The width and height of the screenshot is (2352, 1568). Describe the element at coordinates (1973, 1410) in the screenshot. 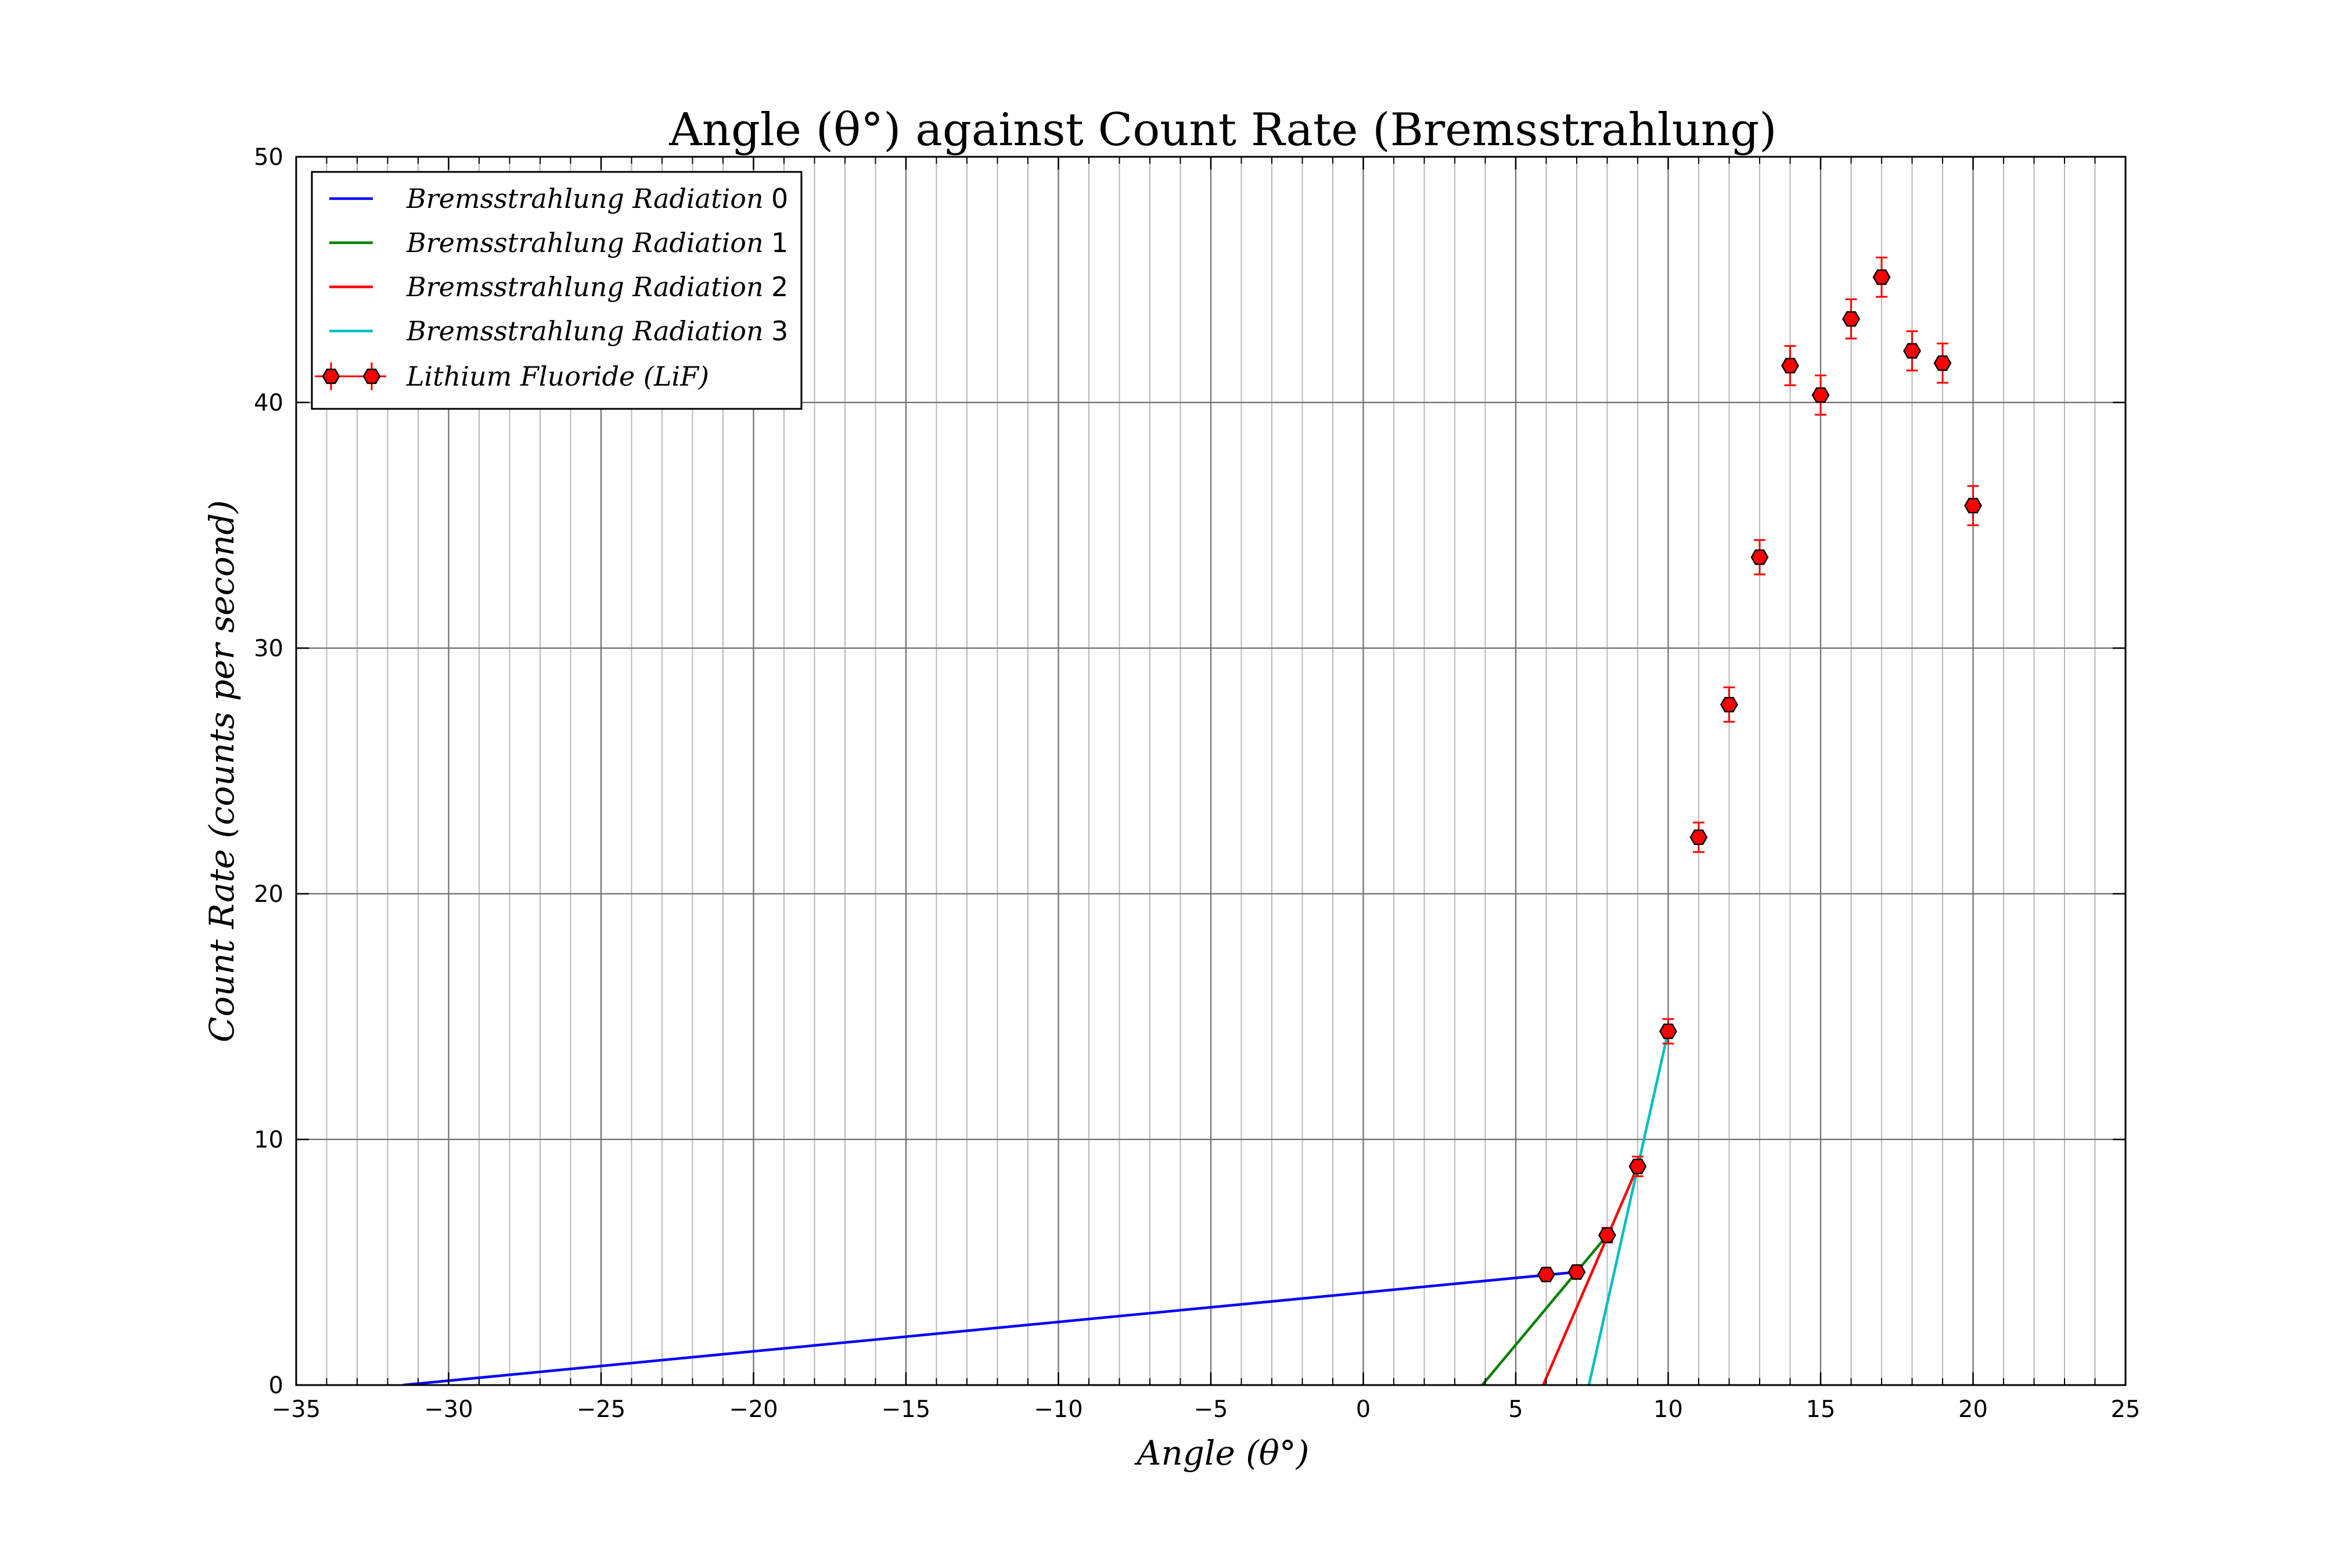

I see `x-tick-label: 20` at that location.